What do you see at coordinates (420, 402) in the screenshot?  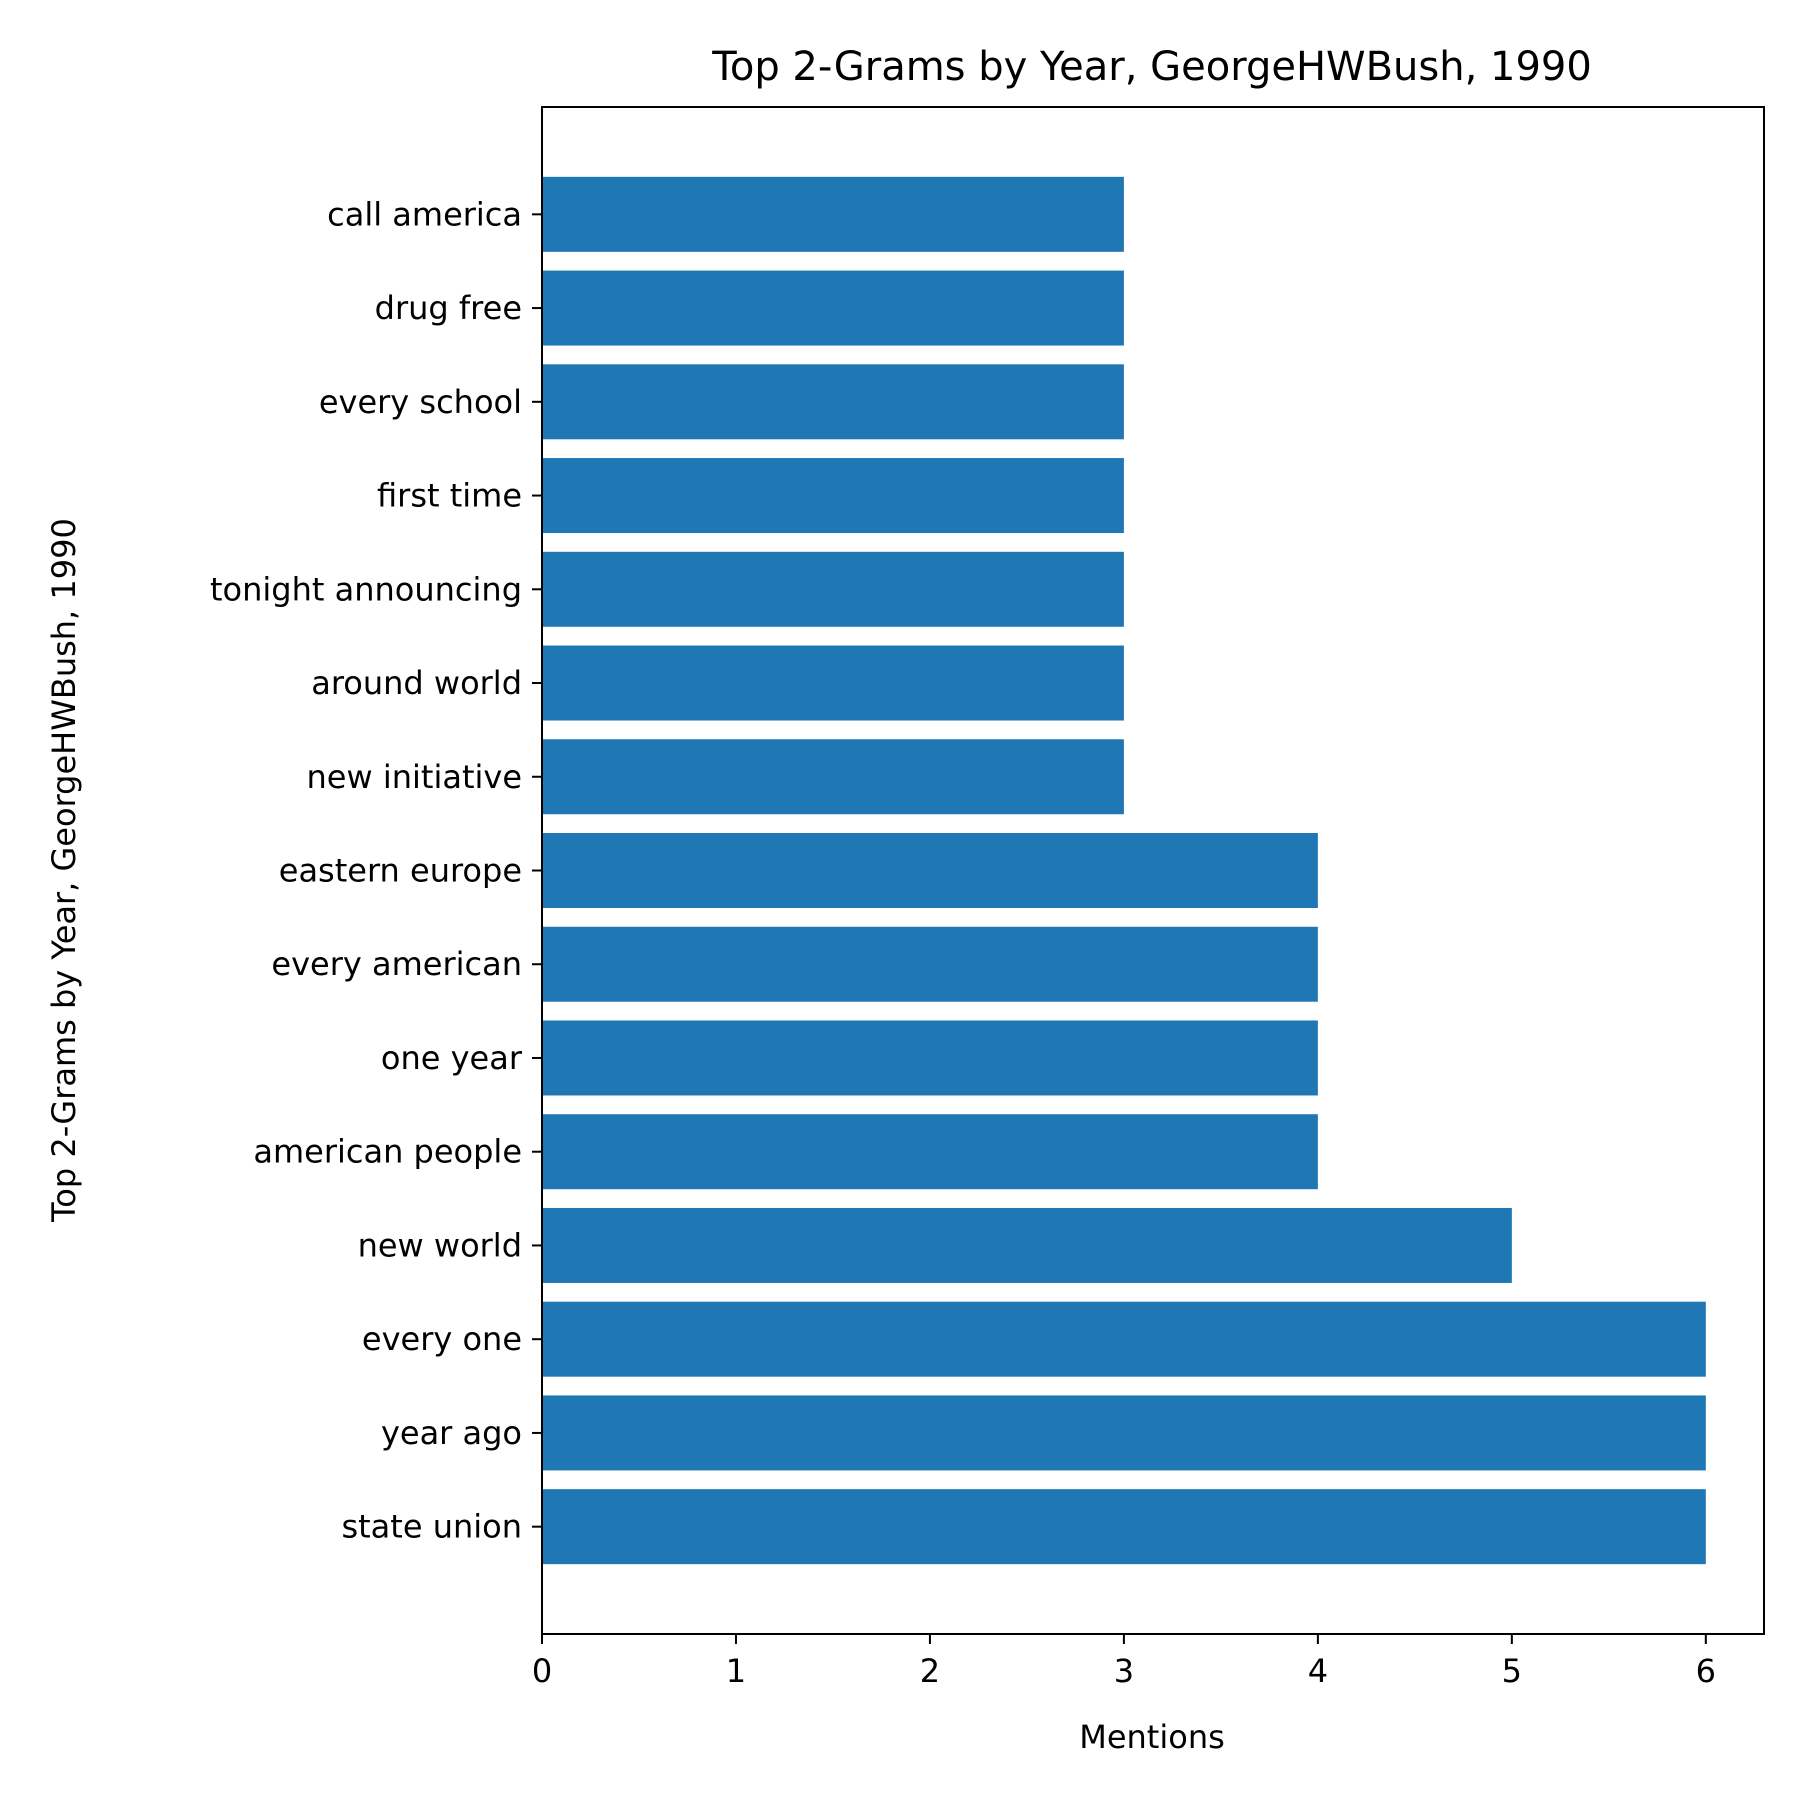 I see `y-tick-label: every school` at bounding box center [420, 402].